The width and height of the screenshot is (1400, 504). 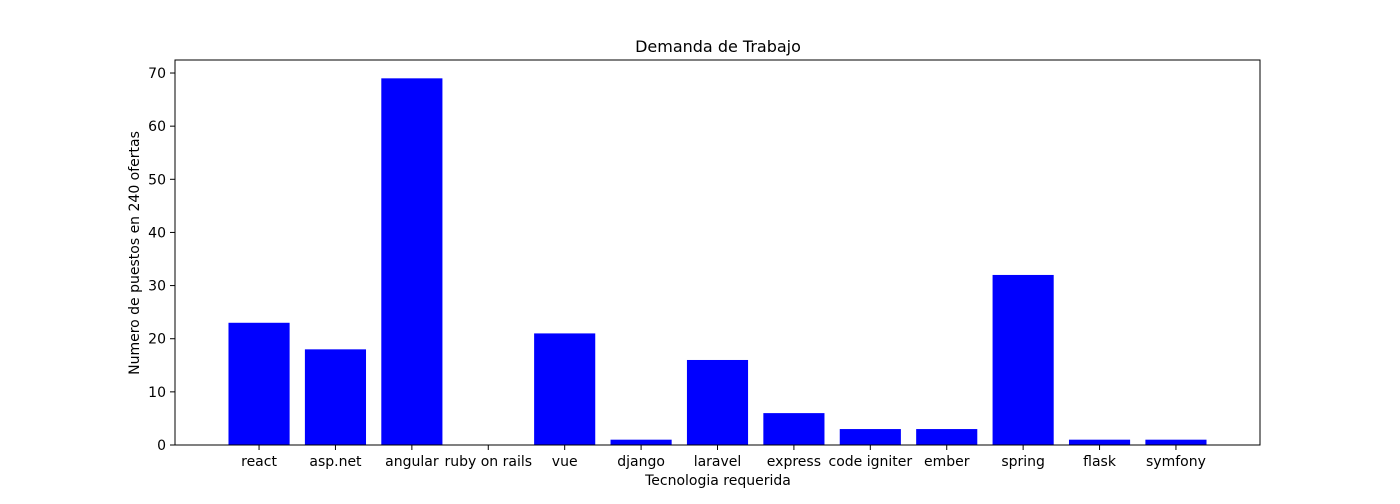 What do you see at coordinates (157, 180) in the screenshot?
I see `y-tick-label: 50` at bounding box center [157, 180].